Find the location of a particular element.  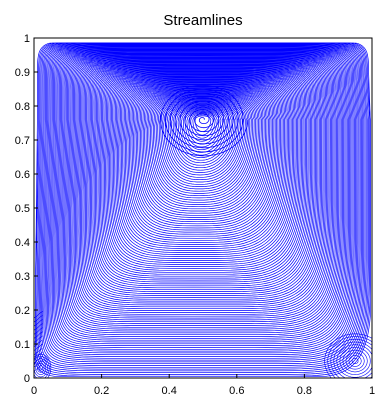

x-tick-label: 0.6 is located at coordinates (236, 391).